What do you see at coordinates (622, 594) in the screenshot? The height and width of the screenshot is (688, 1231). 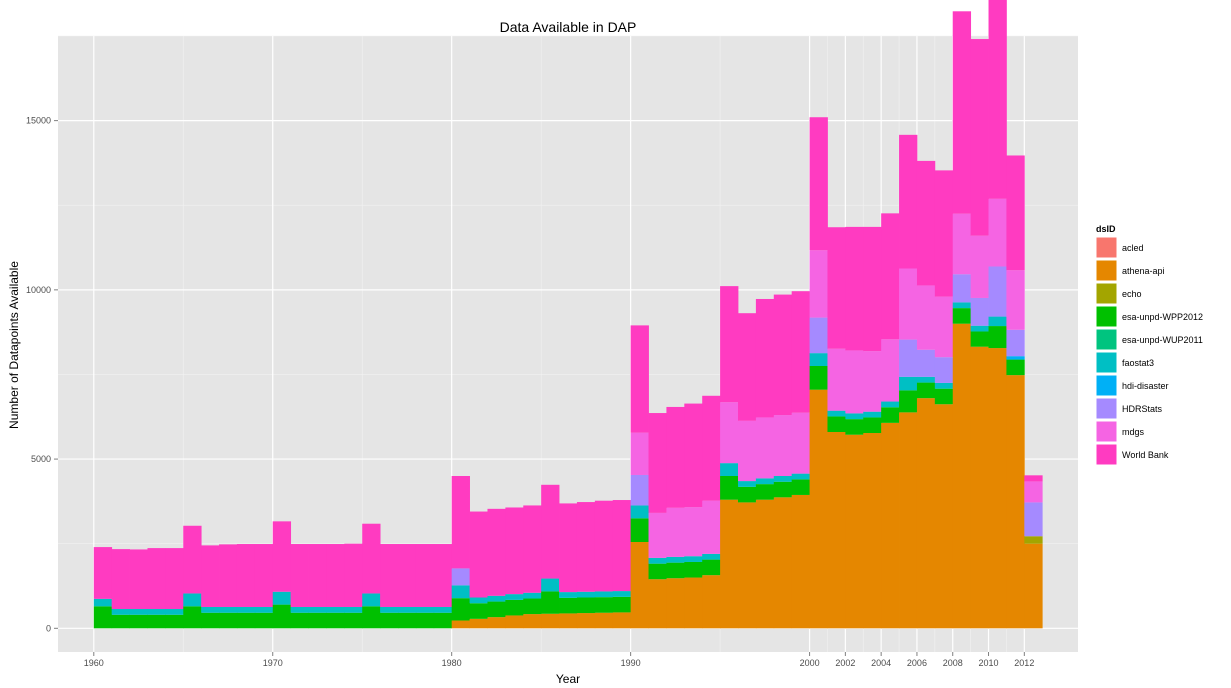 I see `bar-1989-faostat3` at bounding box center [622, 594].